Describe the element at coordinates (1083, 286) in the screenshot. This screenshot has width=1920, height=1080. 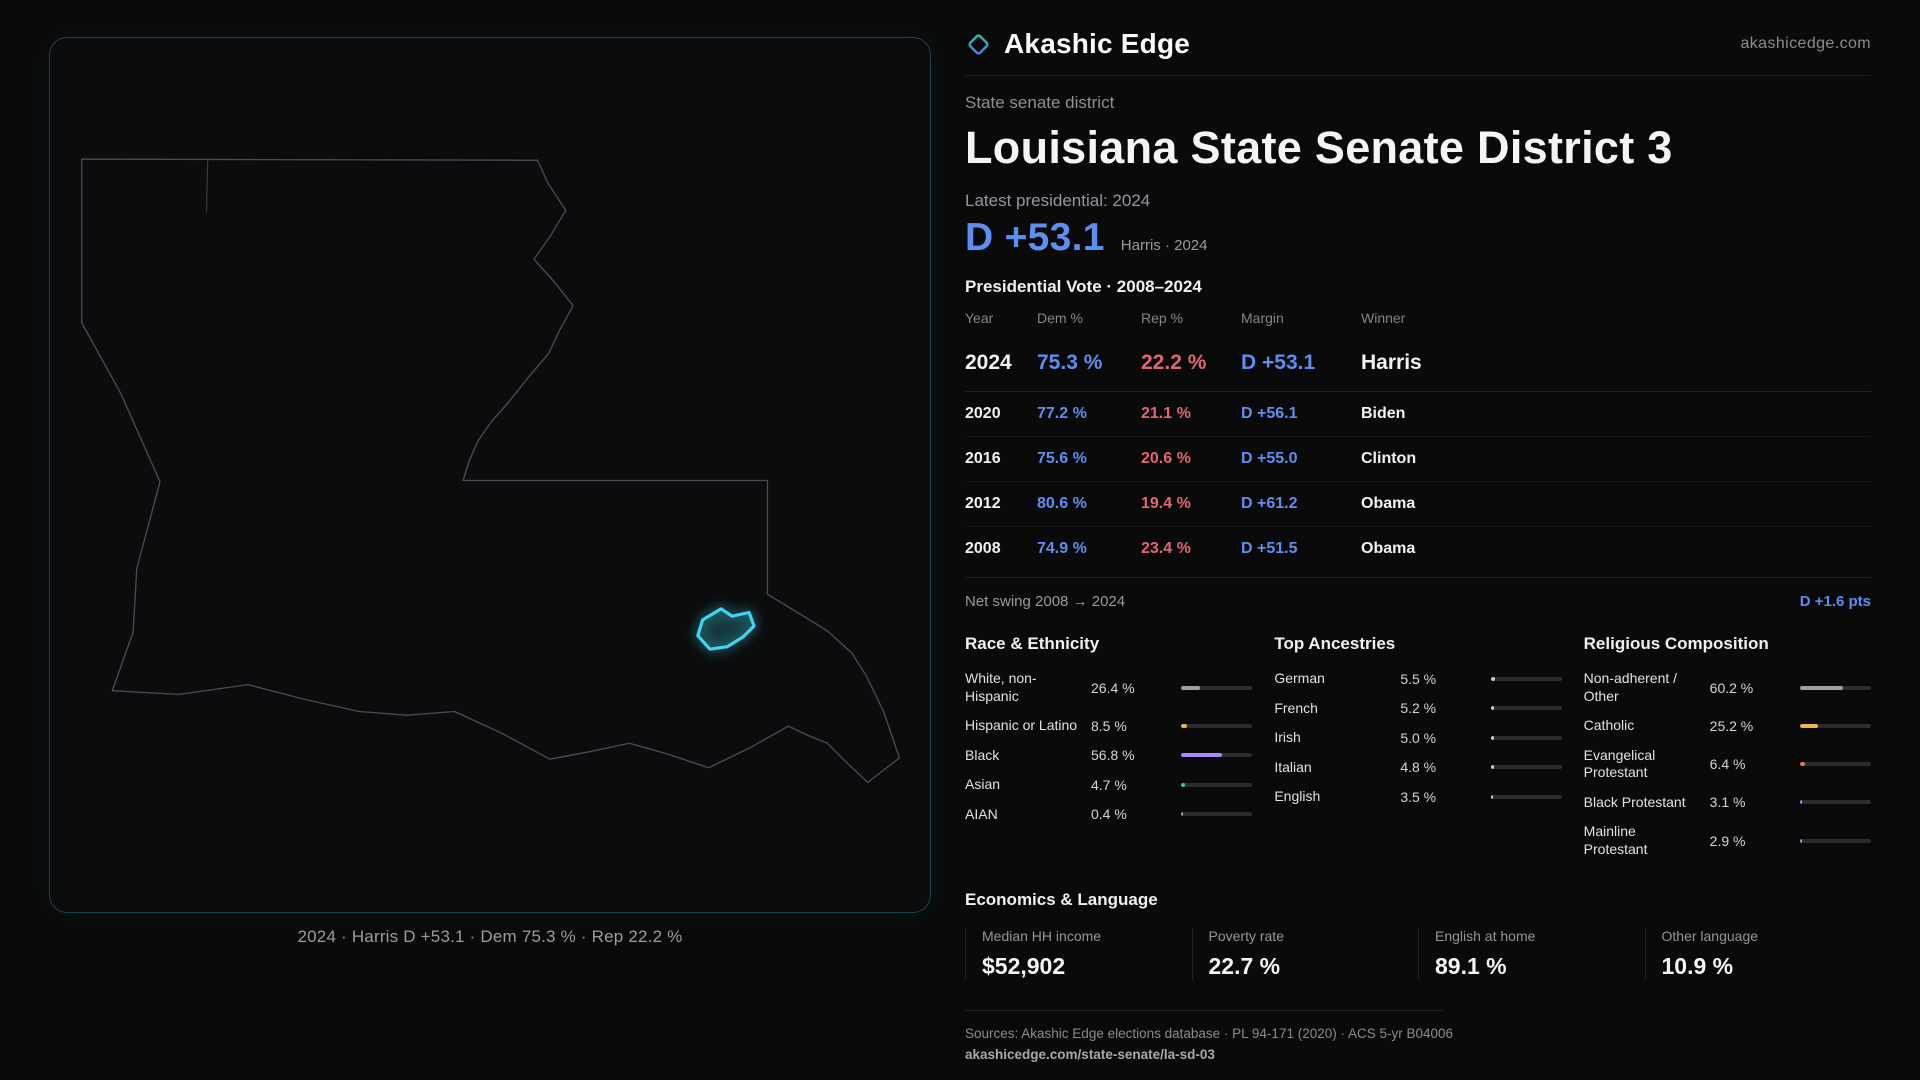
I see `vote-table-title: Presidential Vote · 2008–2024` at that location.